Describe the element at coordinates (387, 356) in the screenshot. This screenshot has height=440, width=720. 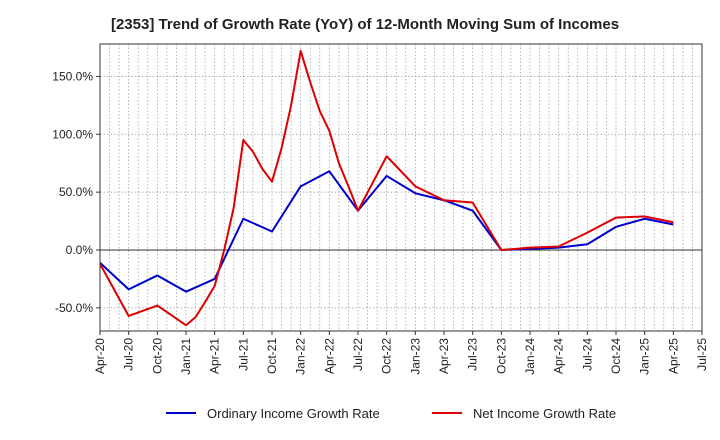
I see `x-tick-label: Oct-22` at that location.